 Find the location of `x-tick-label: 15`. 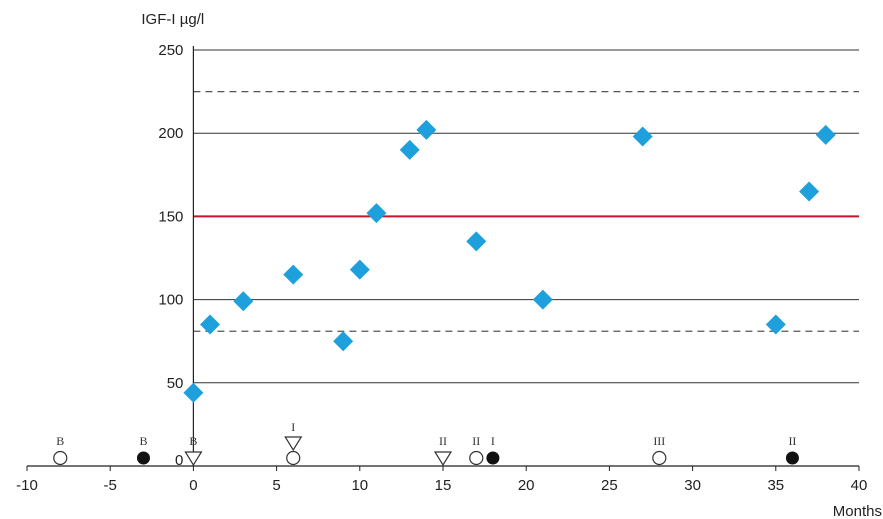

x-tick-label: 15 is located at coordinates (443, 485).